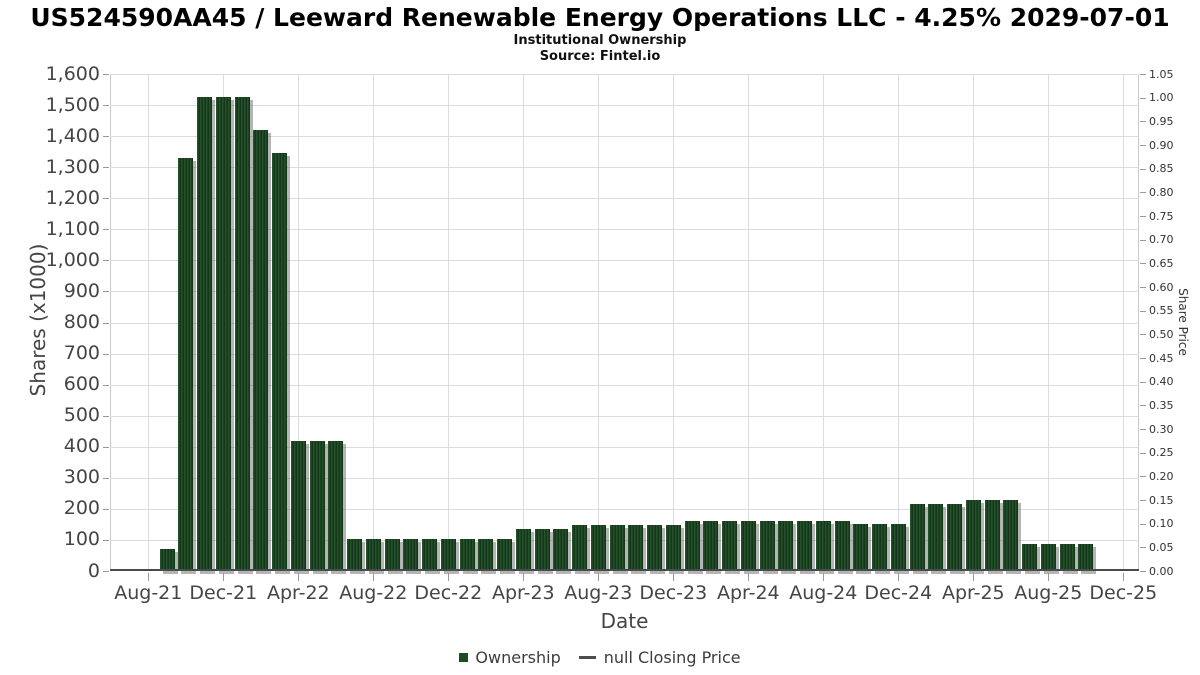  What do you see at coordinates (1161, 145) in the screenshot?
I see `y-right-tick-label: 0.90` at bounding box center [1161, 145].